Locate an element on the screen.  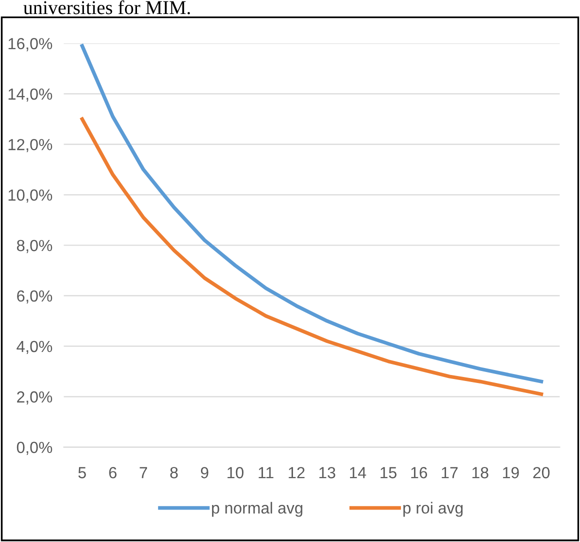
x-tick-label: 17 is located at coordinates (450, 472).